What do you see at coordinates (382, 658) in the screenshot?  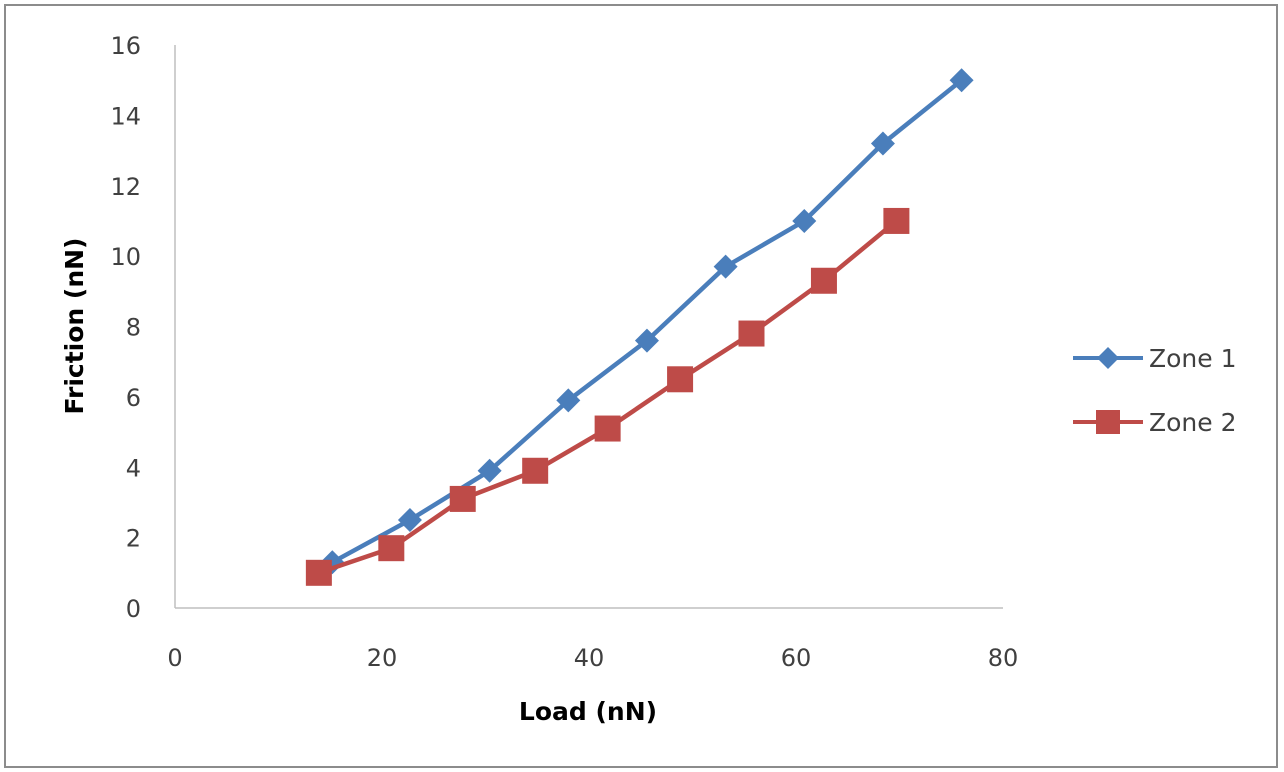 I see `x-tick-label: 20` at bounding box center [382, 658].